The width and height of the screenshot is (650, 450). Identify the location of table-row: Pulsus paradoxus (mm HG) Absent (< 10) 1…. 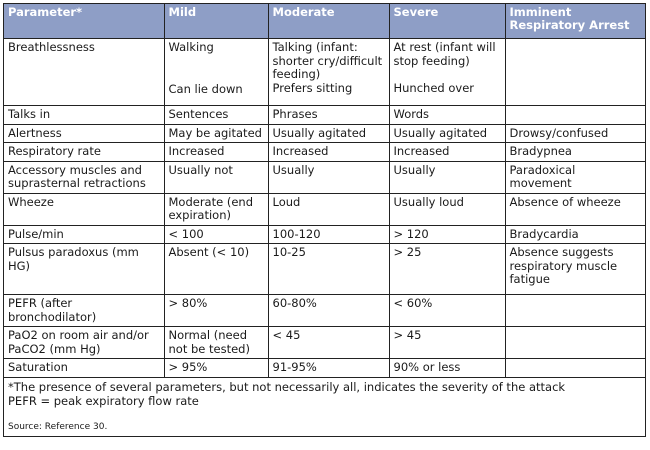
(324, 269).